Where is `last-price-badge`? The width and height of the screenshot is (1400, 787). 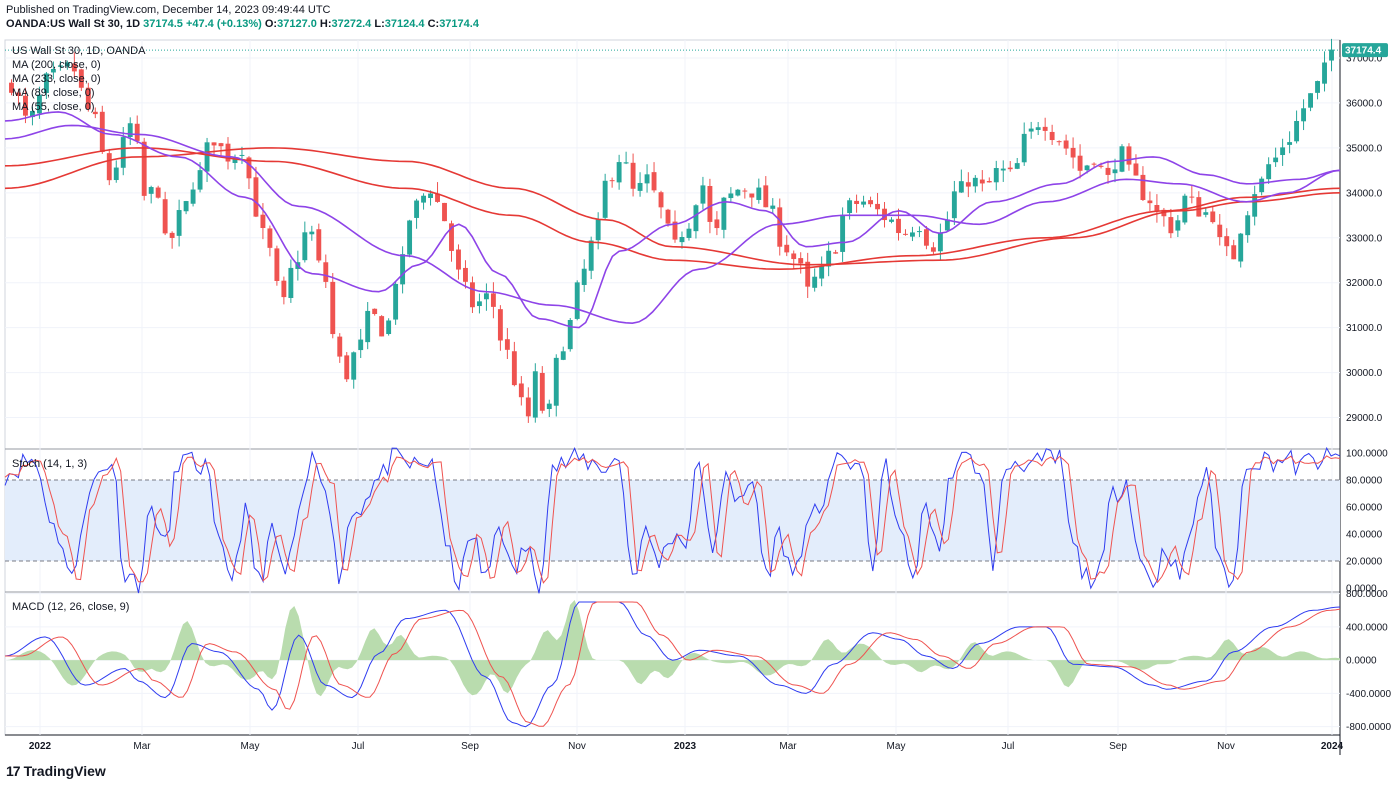
last-price-badge is located at coordinates (1365, 50).